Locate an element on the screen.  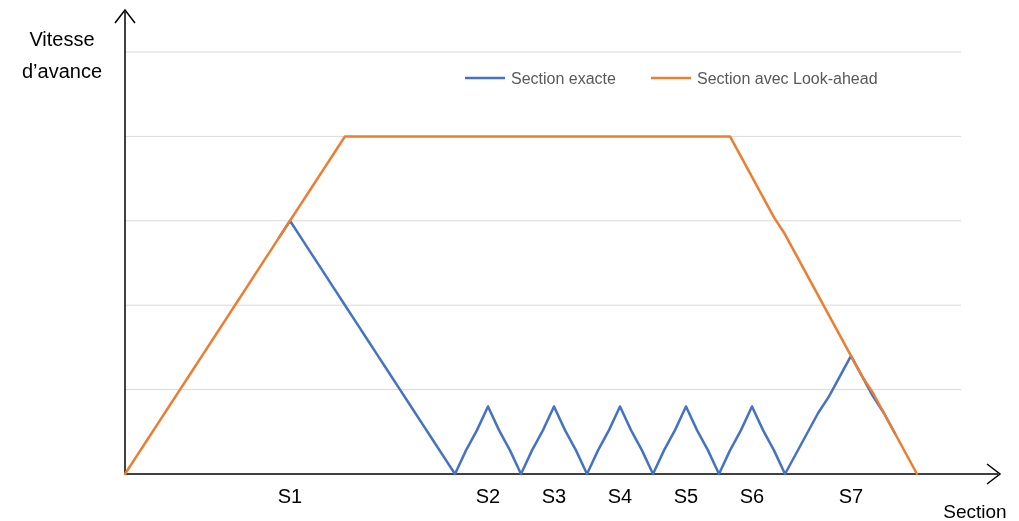
x-tick-label: S5 is located at coordinates (686, 496).